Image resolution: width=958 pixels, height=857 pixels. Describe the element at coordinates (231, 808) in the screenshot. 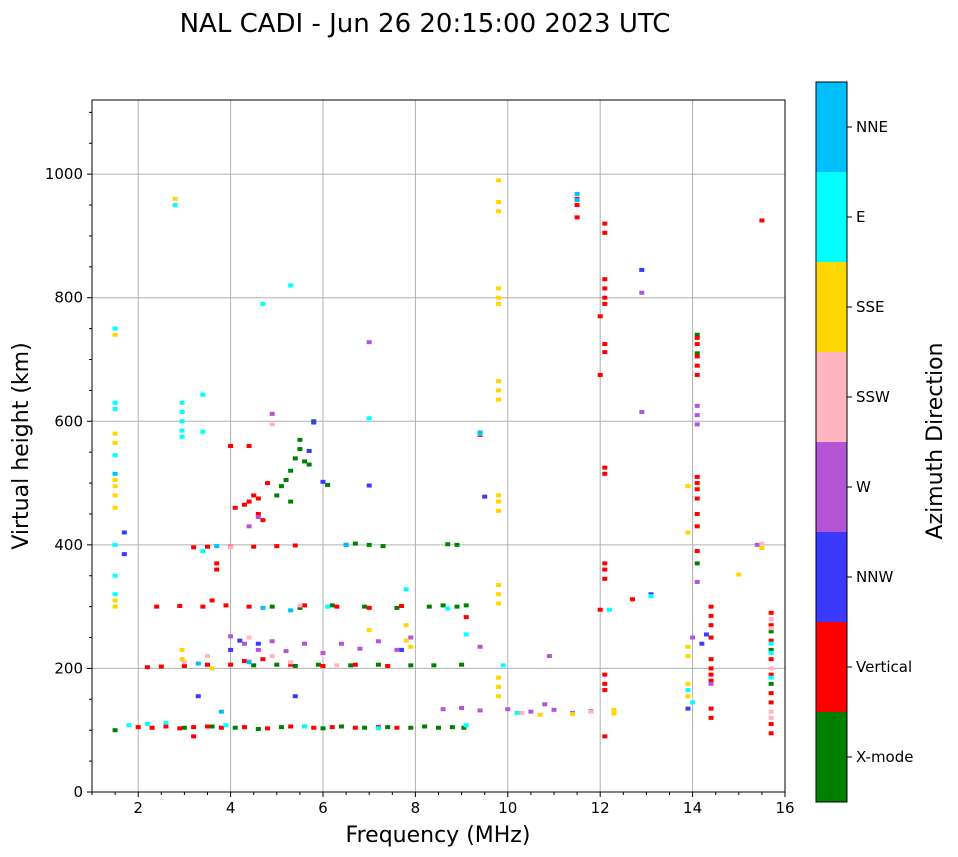

I see `x-tick-label: 4` at that location.